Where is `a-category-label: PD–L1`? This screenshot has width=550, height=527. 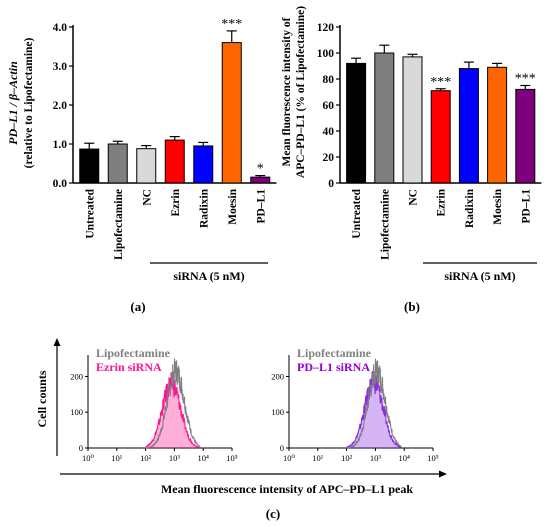
a-category-label: PD–L1 is located at coordinates (261, 206).